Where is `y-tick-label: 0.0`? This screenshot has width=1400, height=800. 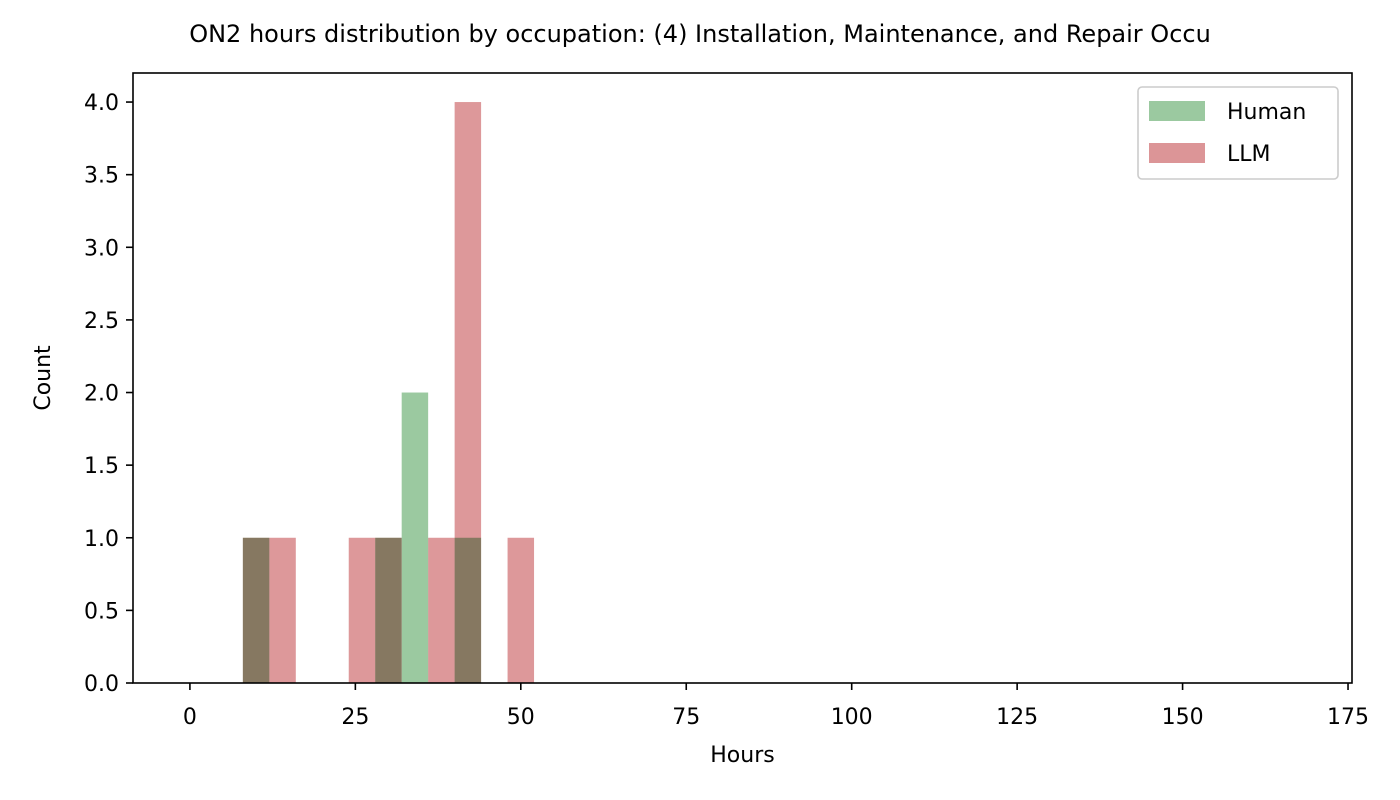 y-tick-label: 0.0 is located at coordinates (101, 684).